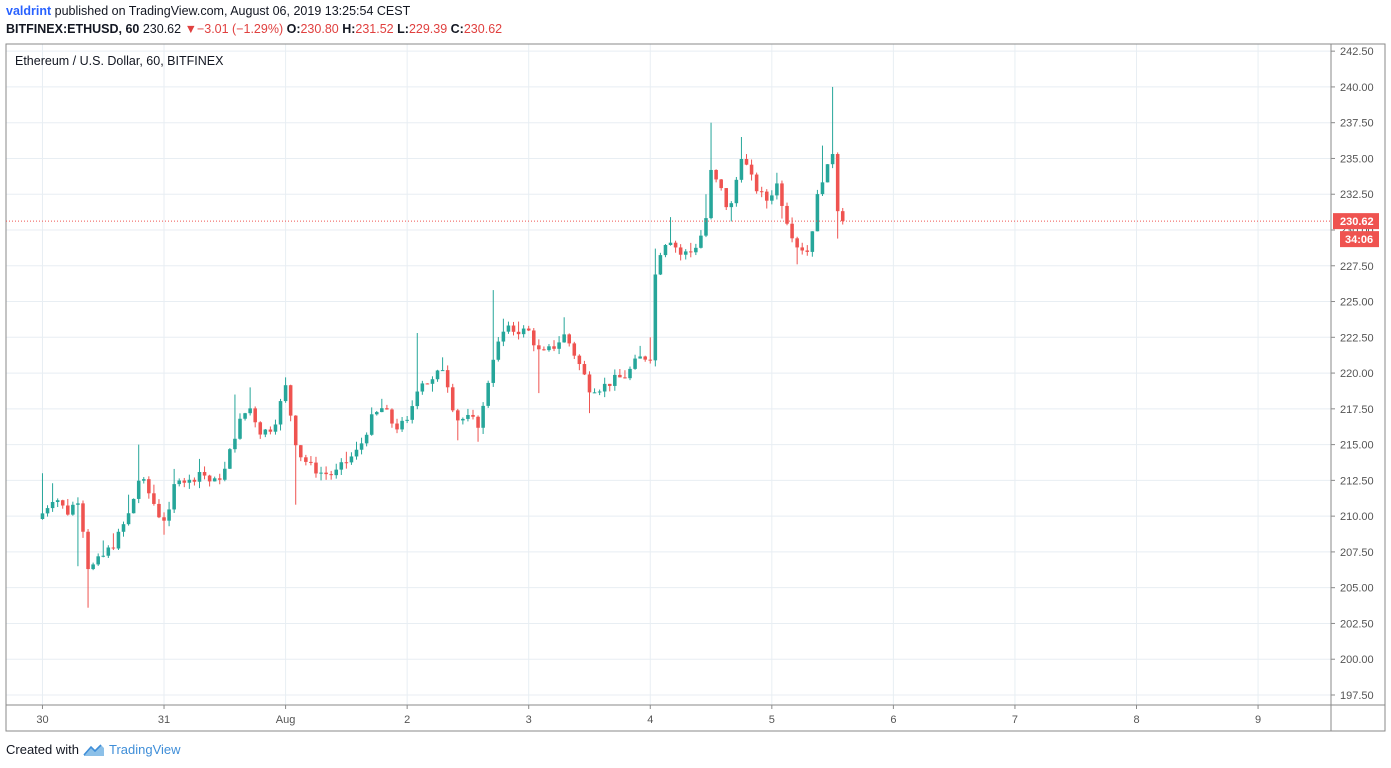  Describe the element at coordinates (144, 749) in the screenshot. I see `tradingview-link: TradingView` at that location.